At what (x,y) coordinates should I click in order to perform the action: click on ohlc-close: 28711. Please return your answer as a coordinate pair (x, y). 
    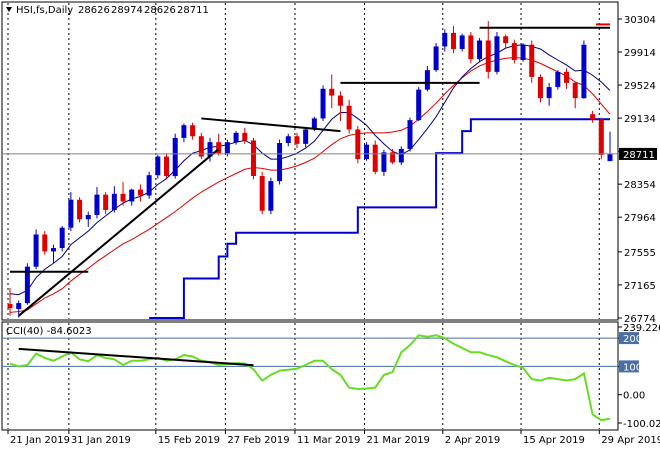
    Looking at the image, I should click on (193, 10).